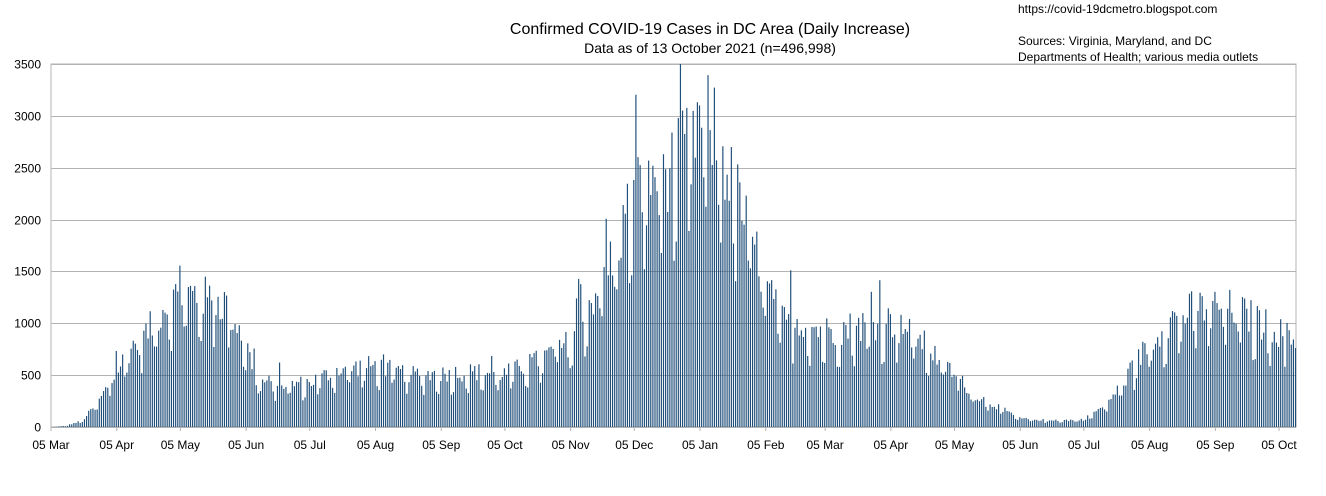 This screenshot has height=496, width=1326. What do you see at coordinates (27, 169) in the screenshot?
I see `y-tick-label: 2500` at bounding box center [27, 169].